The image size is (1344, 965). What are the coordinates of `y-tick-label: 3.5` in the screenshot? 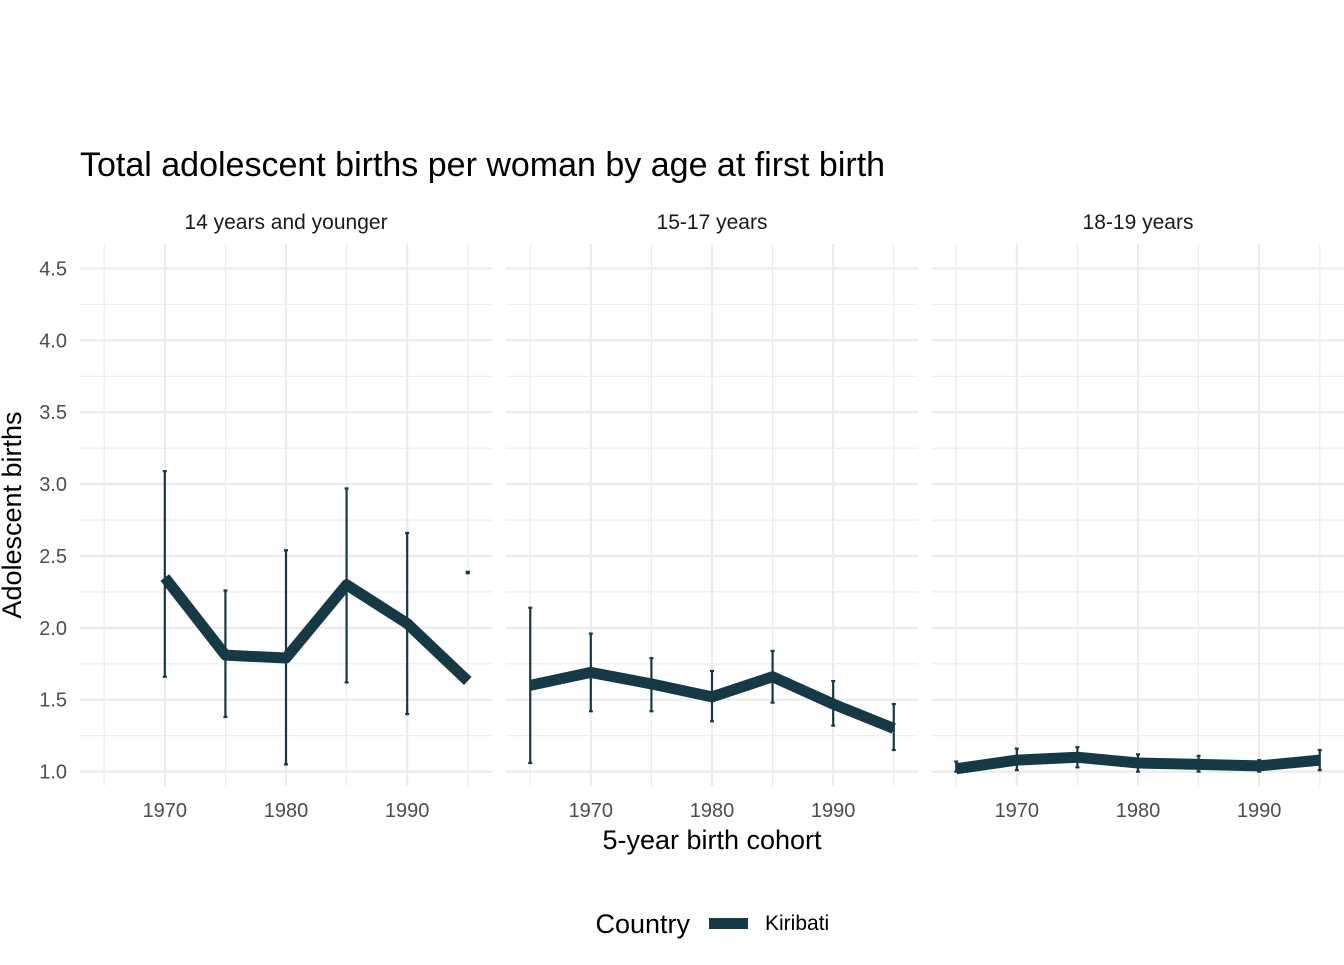 It's located at (53, 413).